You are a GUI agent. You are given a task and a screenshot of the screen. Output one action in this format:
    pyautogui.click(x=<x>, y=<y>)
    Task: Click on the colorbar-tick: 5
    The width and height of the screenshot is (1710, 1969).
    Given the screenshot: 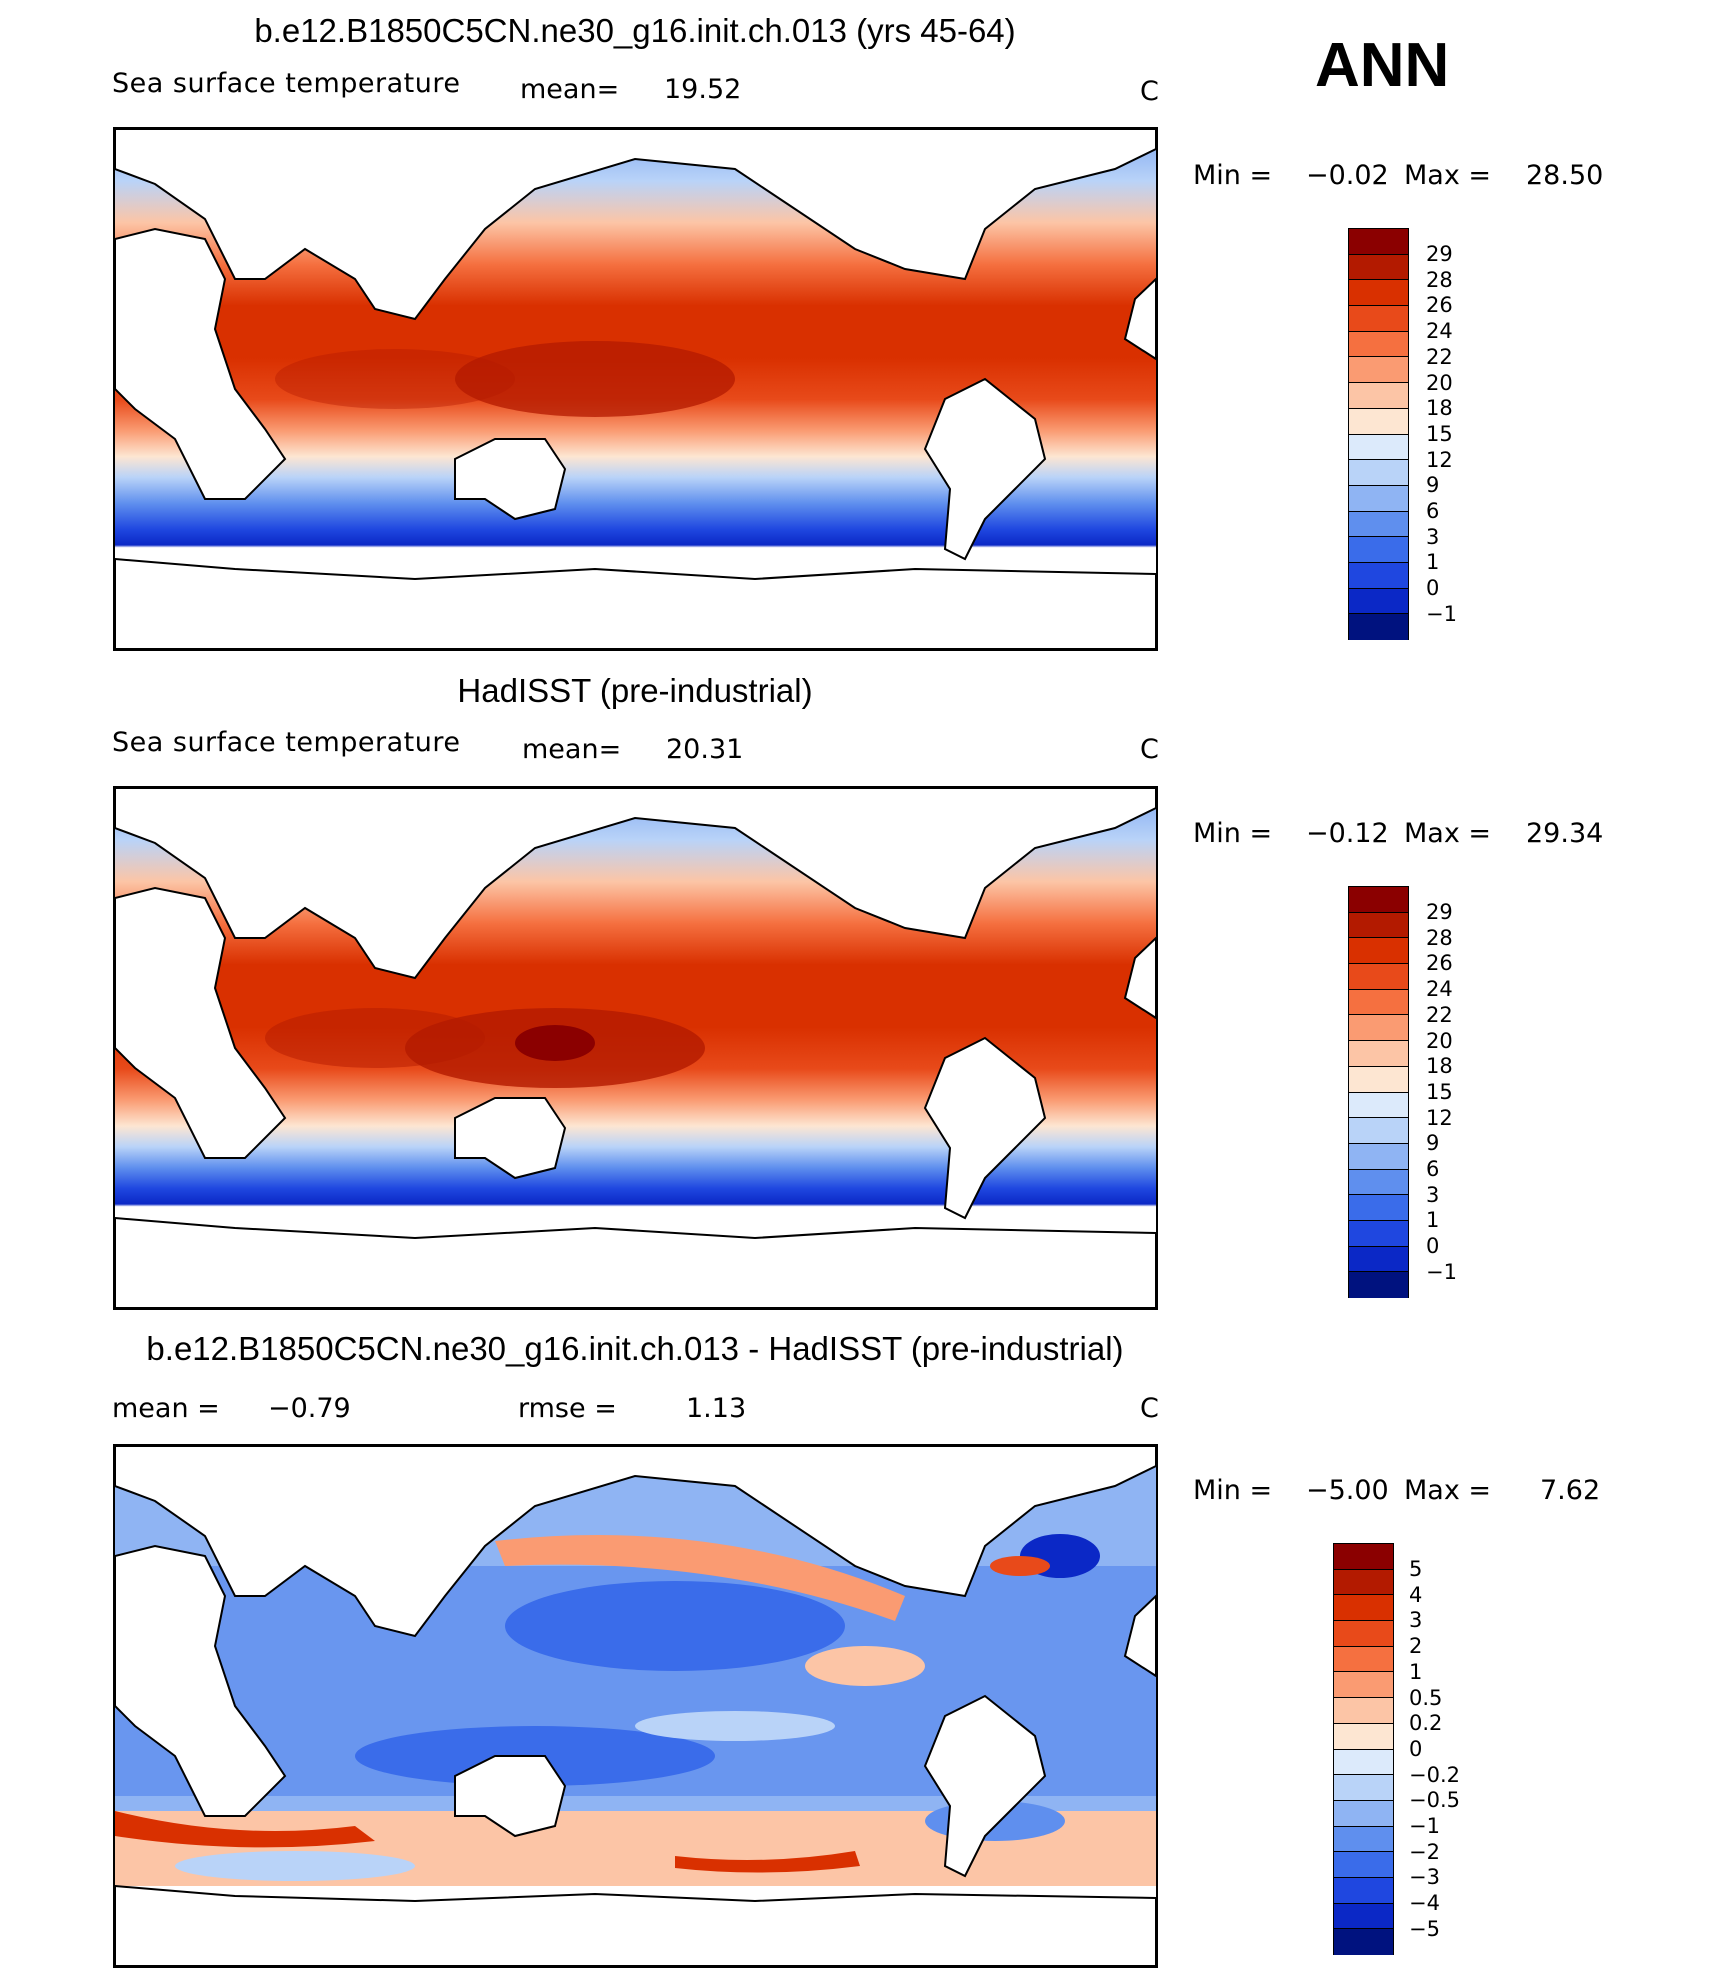 What is the action you would take?
    pyautogui.click(x=1416, y=1569)
    